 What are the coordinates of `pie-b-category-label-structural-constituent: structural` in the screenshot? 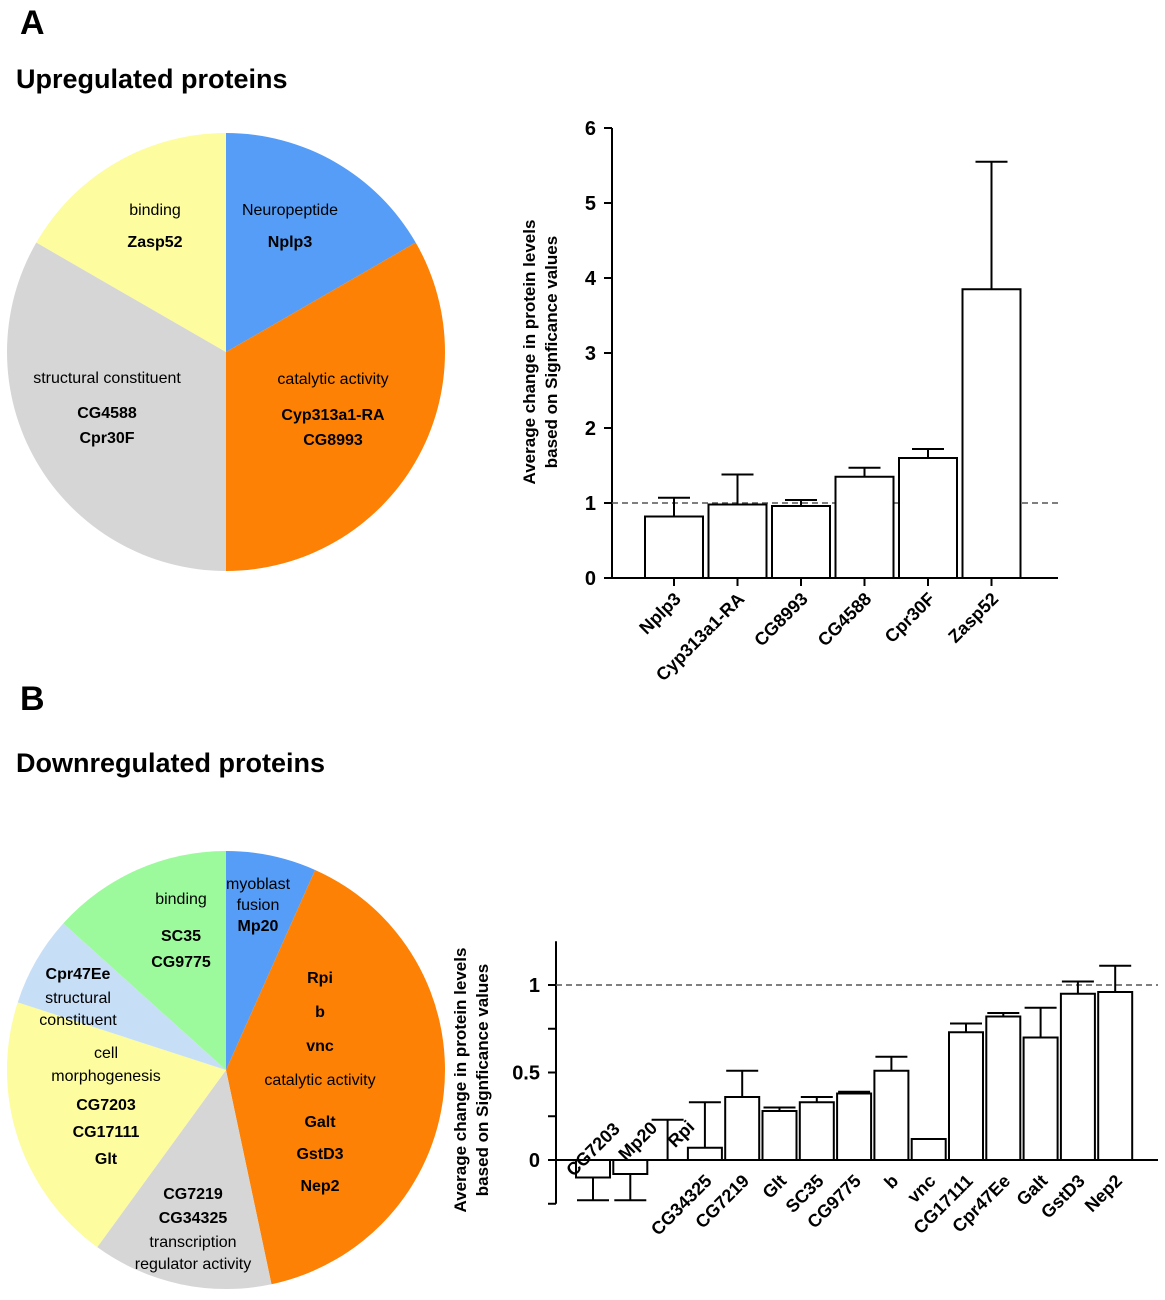 It's located at (78, 998).